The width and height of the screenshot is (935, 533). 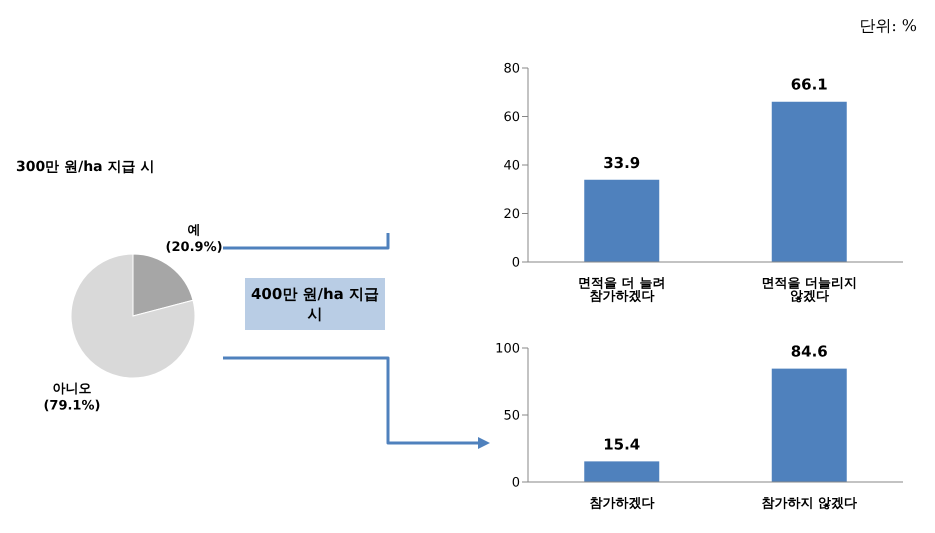 I want to click on text: 단위: %, so click(x=888, y=26).